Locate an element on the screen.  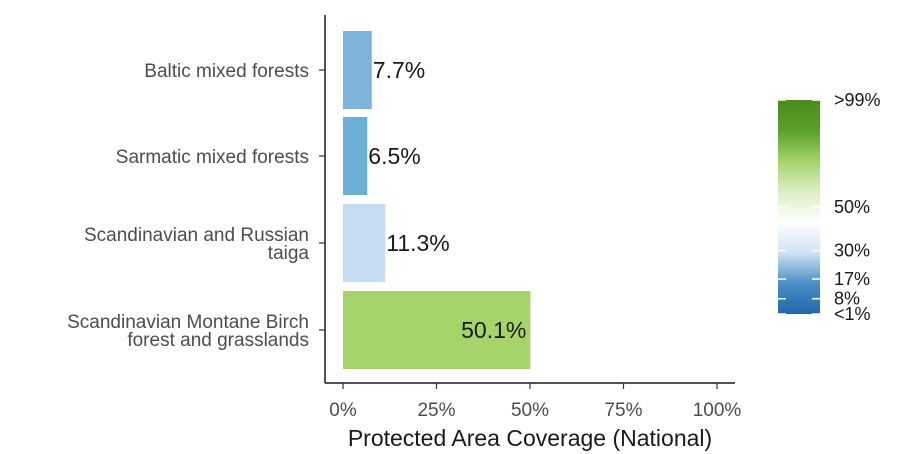
category-label: Scandinavian Montane Birch is located at coordinates (188, 322).